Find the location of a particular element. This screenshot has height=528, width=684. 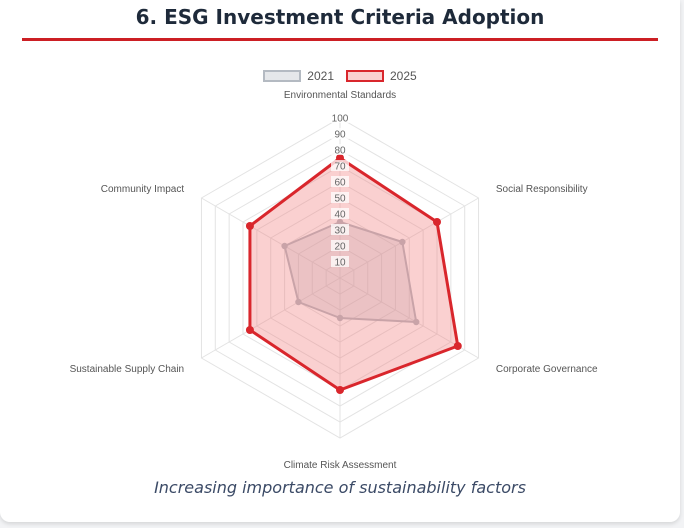

tick-label: 70 is located at coordinates (340, 167).